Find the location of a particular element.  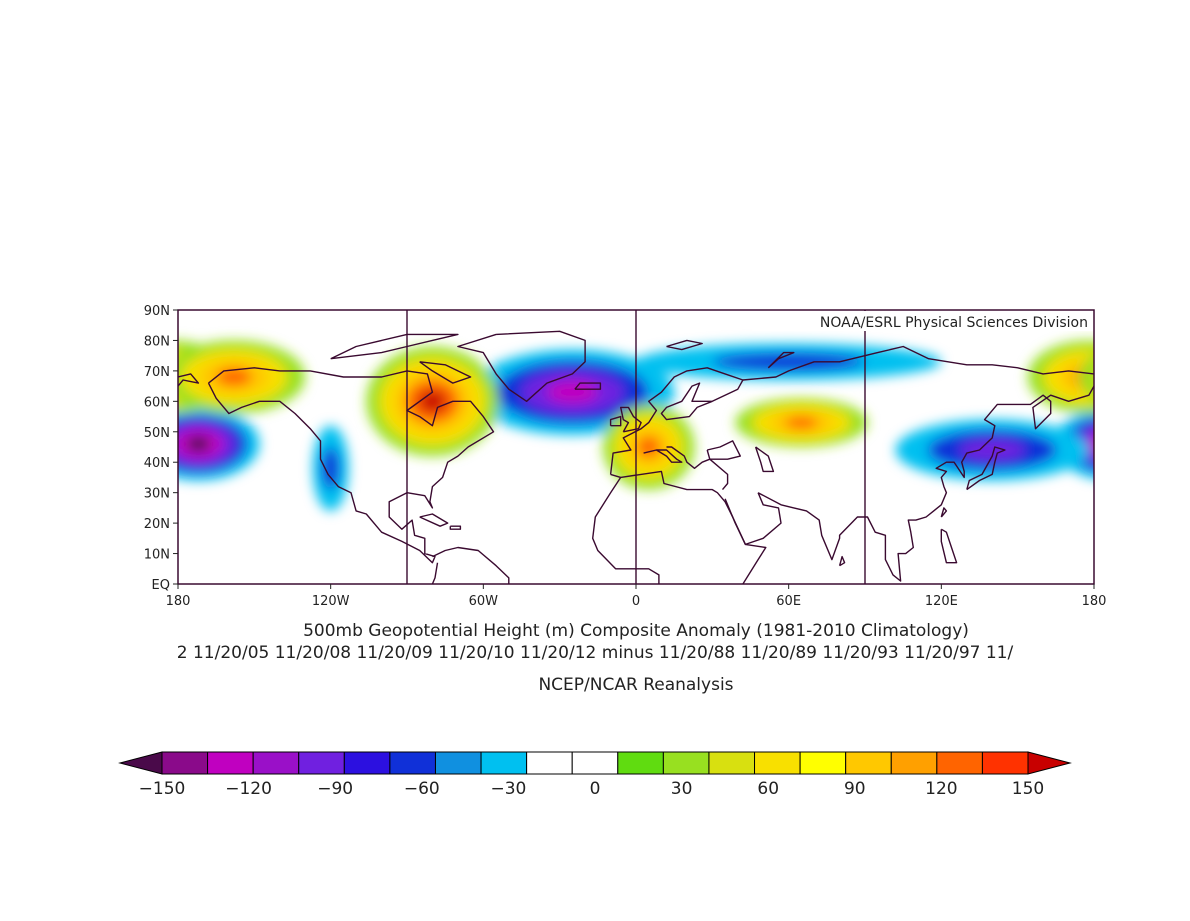

lon-tick-label: 60W is located at coordinates (484, 601).